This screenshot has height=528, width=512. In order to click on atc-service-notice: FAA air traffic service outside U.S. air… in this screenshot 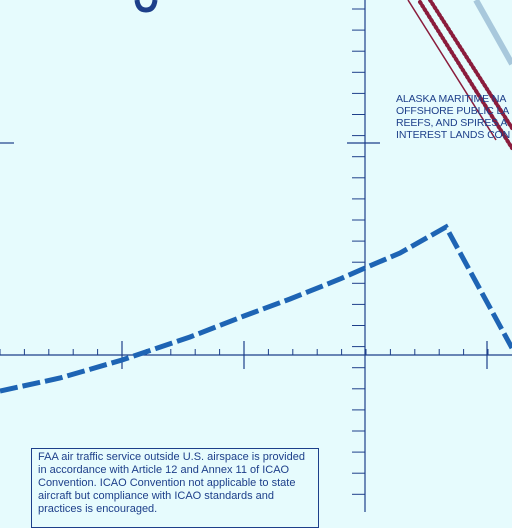, I will do `click(175, 488)`.